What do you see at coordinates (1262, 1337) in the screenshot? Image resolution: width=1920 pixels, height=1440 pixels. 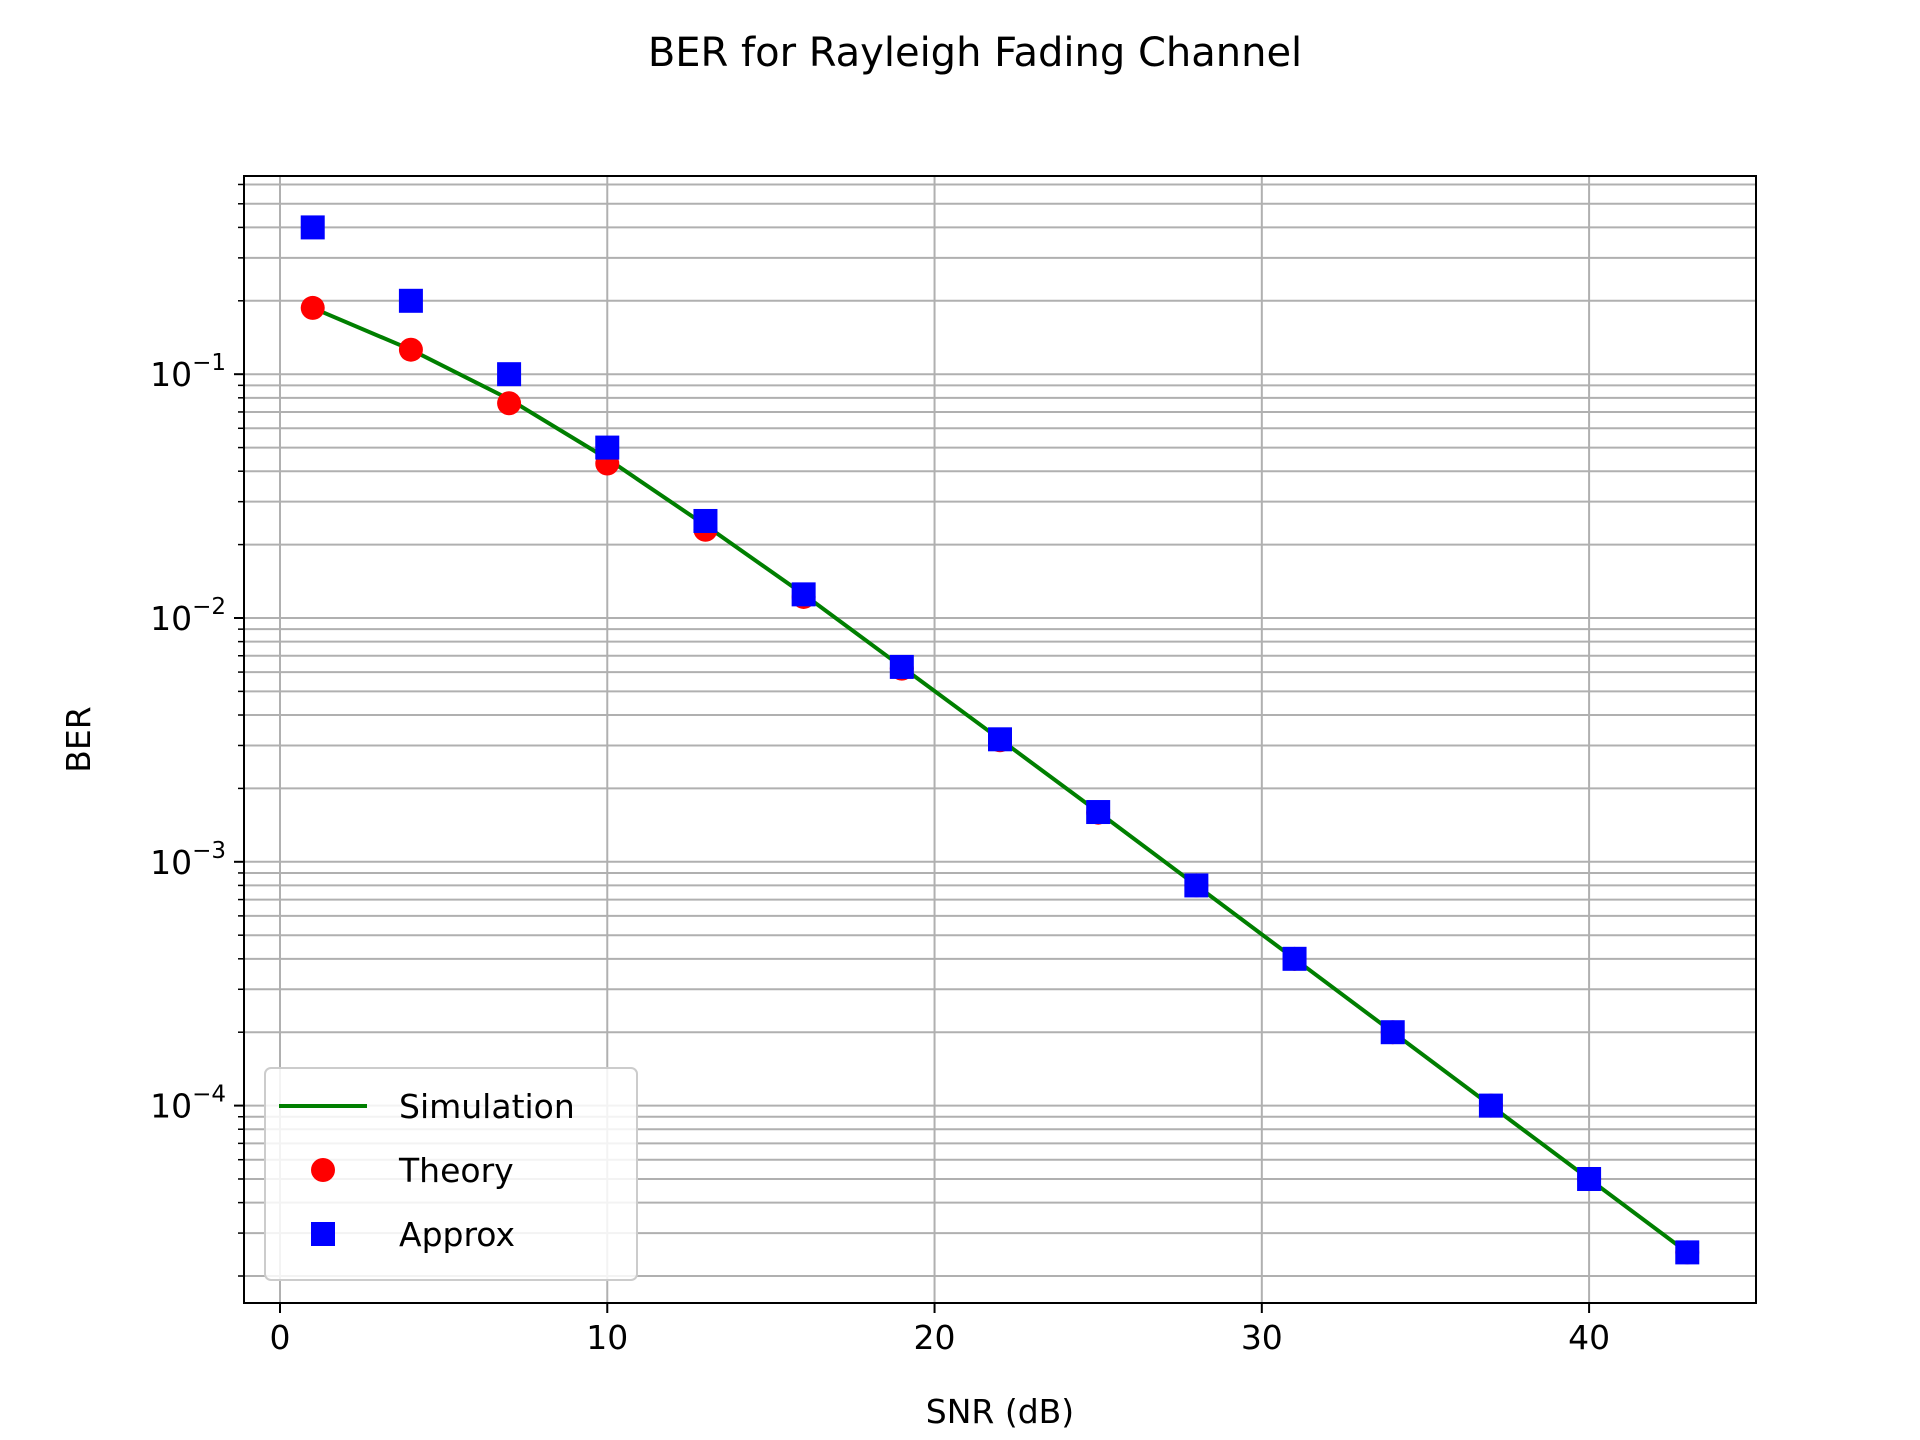 I see `x-tick-label: 30` at bounding box center [1262, 1337].